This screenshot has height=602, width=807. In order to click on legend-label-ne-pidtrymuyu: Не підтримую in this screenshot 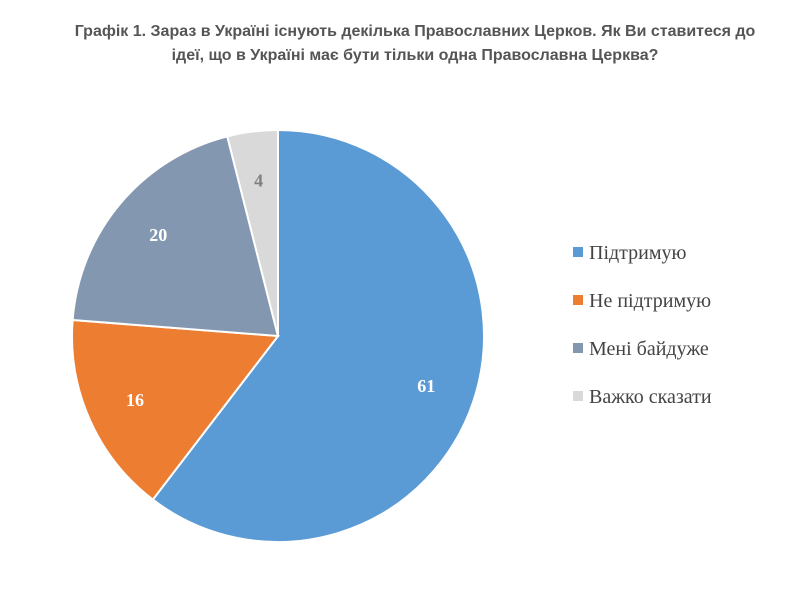, I will do `click(650, 301)`.